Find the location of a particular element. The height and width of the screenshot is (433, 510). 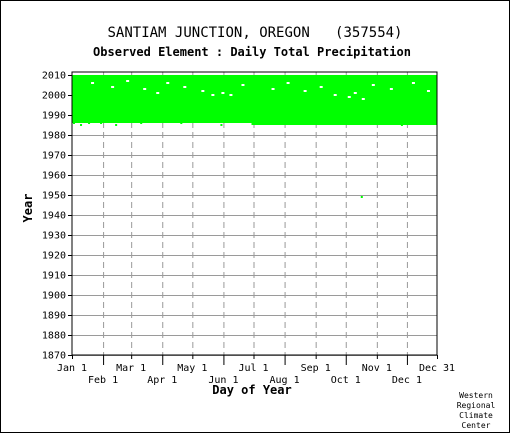

x-tick-label: Dec 1 is located at coordinates (407, 380).